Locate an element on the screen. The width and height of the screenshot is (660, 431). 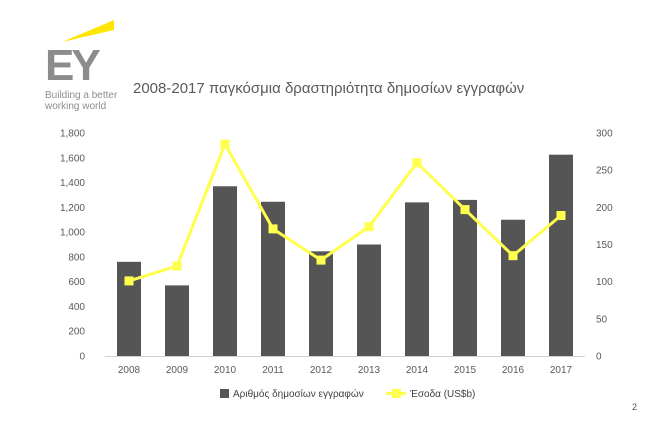
x-tick-label: 2009 is located at coordinates (177, 370).